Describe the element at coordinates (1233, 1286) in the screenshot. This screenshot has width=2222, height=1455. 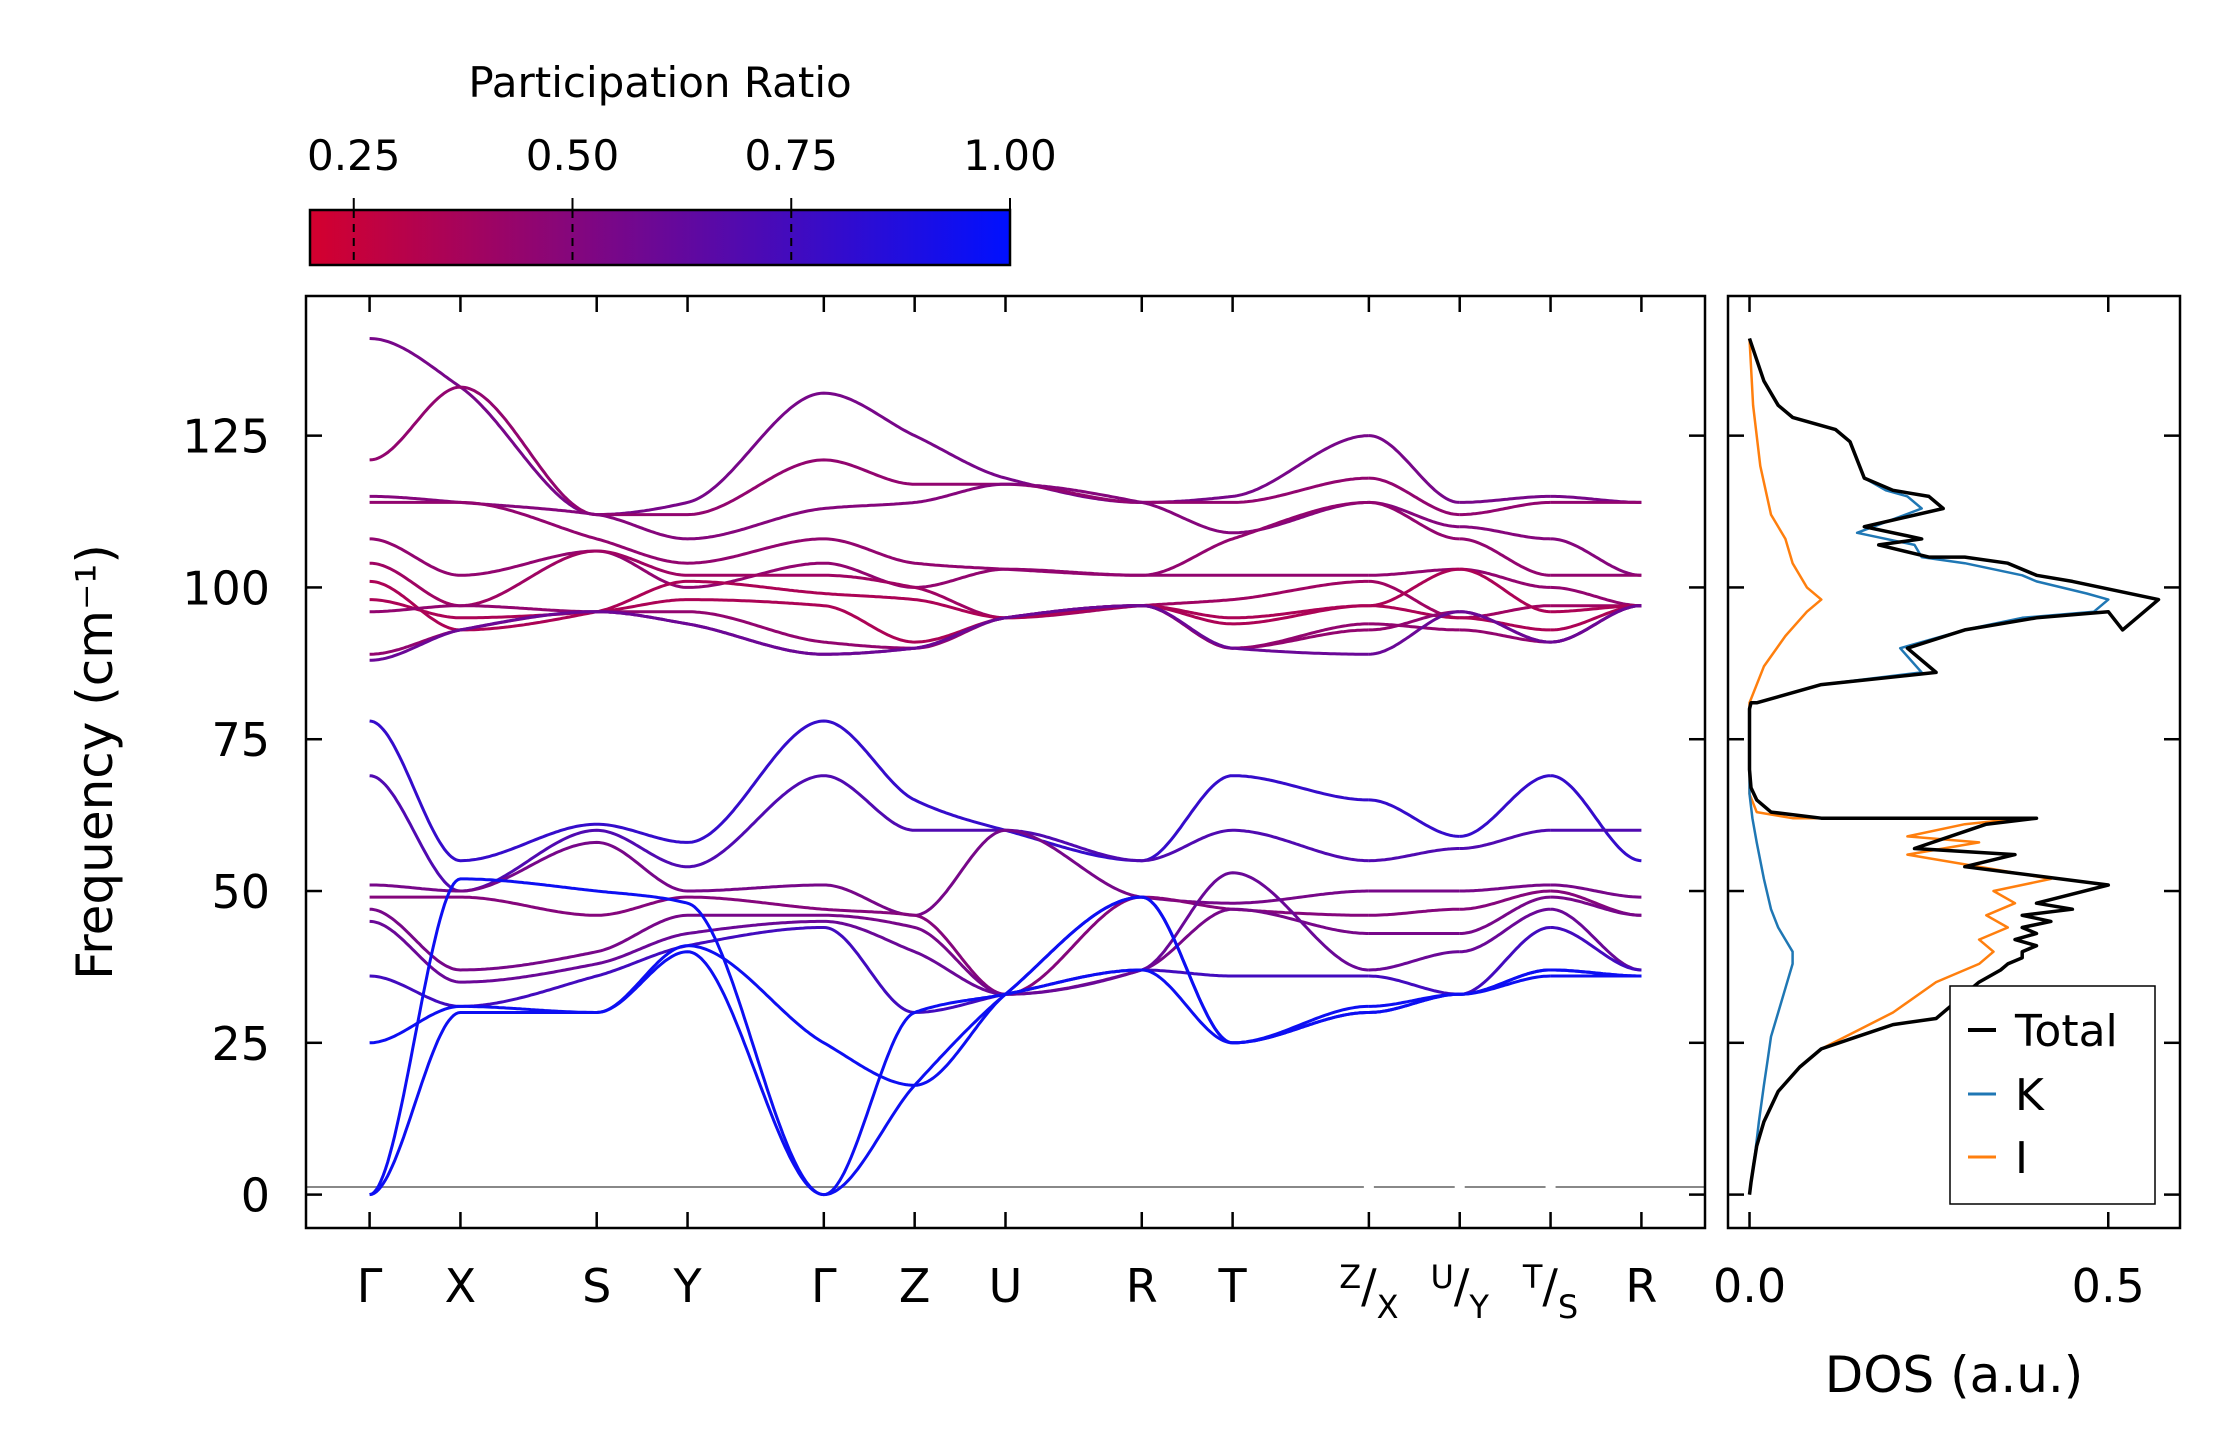
I see `kpoint-label: T` at that location.